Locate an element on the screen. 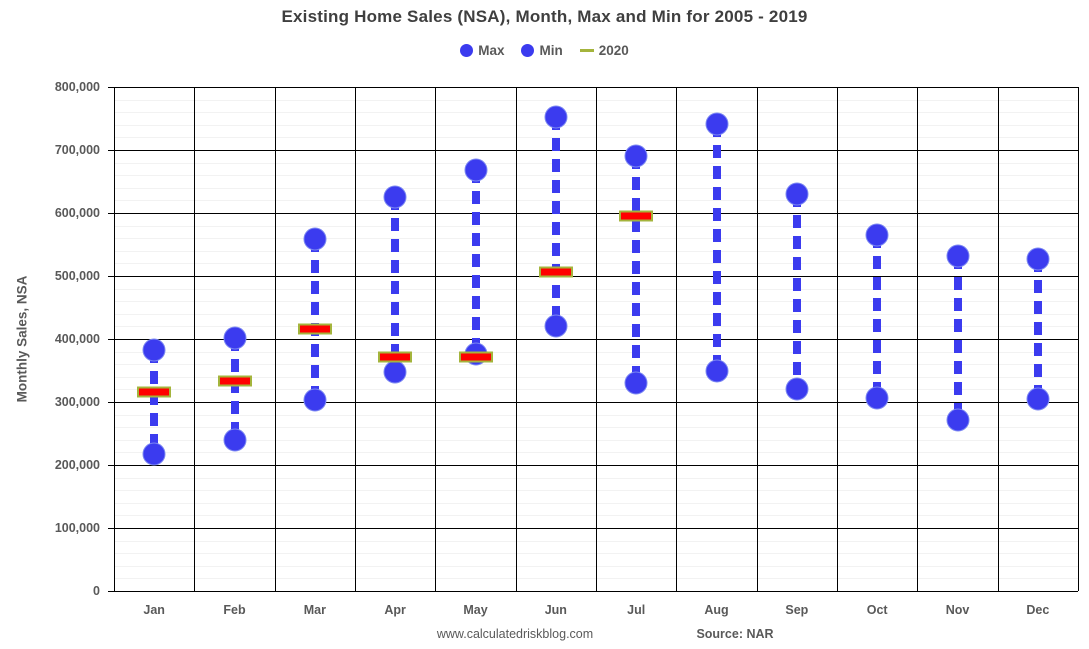  range-line-feb is located at coordinates (234, 389).